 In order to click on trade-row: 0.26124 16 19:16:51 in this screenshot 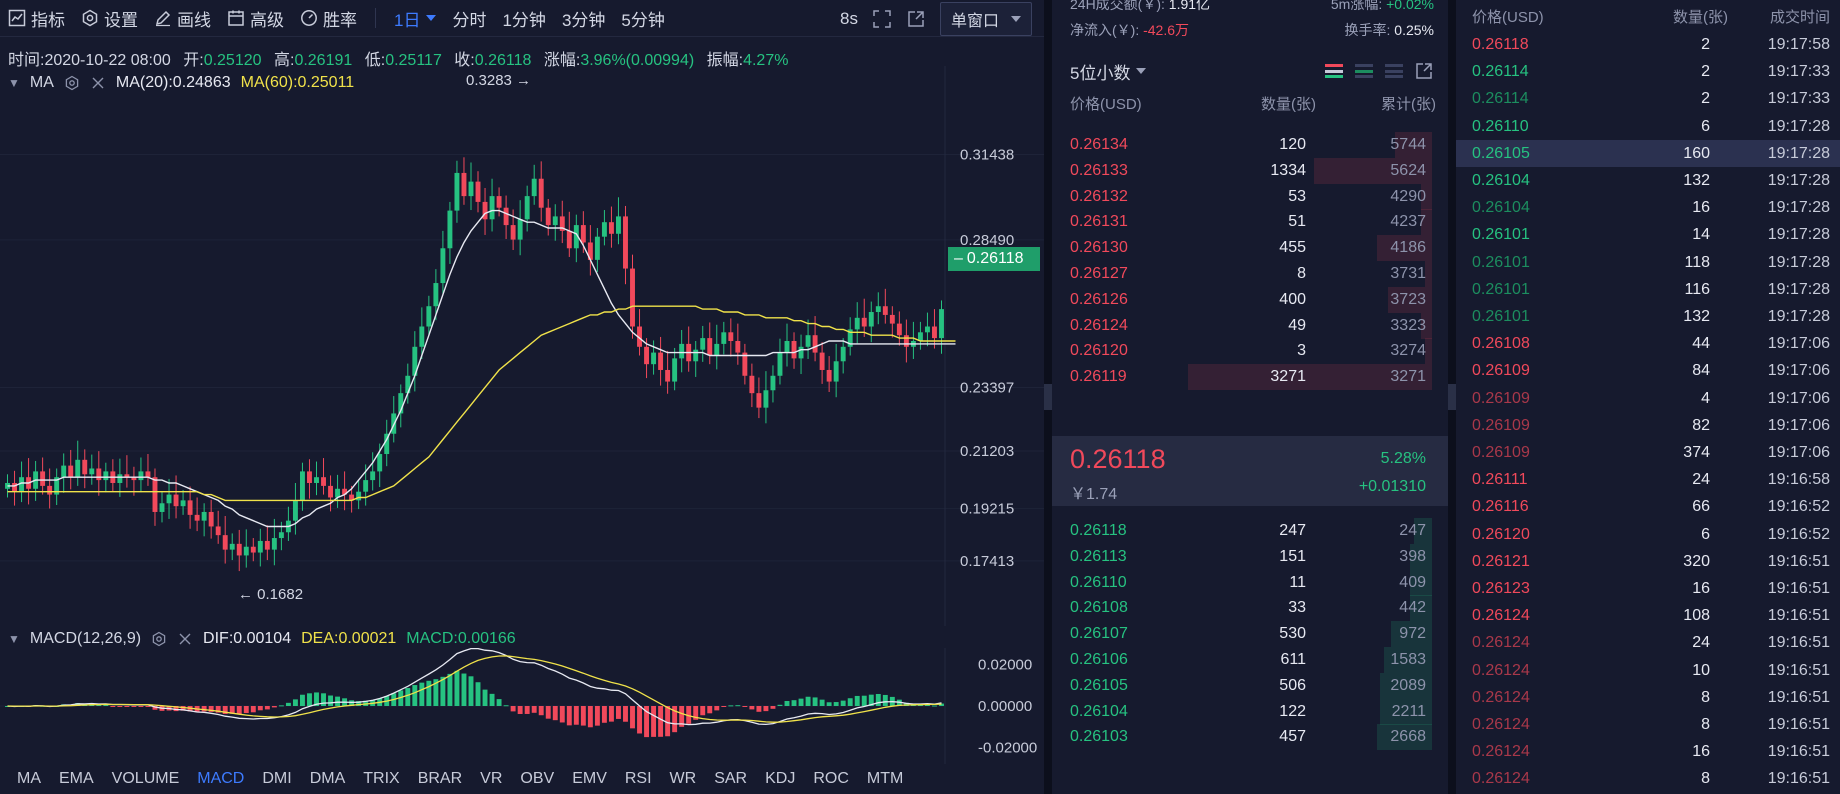, I will do `click(1648, 751)`.